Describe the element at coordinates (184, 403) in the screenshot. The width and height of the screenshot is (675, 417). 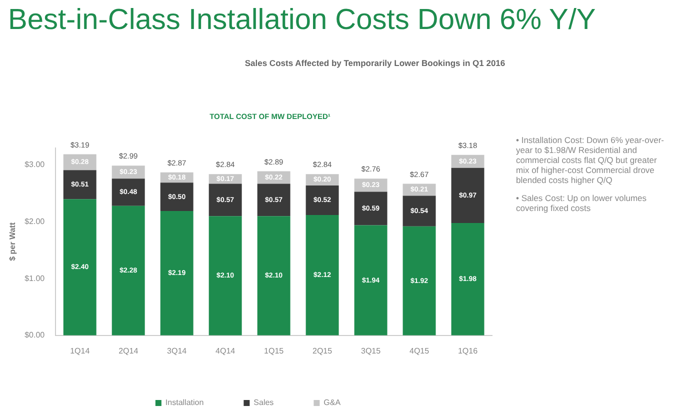
I see `legend-label: Installation` at that location.